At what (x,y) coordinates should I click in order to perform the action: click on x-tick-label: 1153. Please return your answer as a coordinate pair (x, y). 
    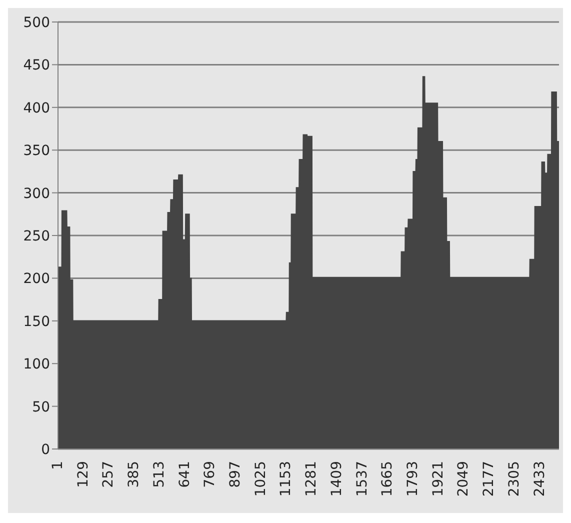
    Looking at the image, I should click on (286, 479).